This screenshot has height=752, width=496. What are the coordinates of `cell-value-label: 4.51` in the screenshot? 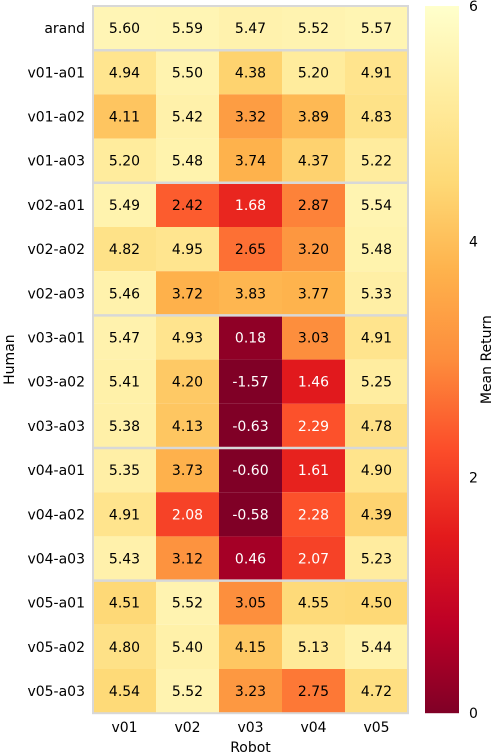 It's located at (124, 604).